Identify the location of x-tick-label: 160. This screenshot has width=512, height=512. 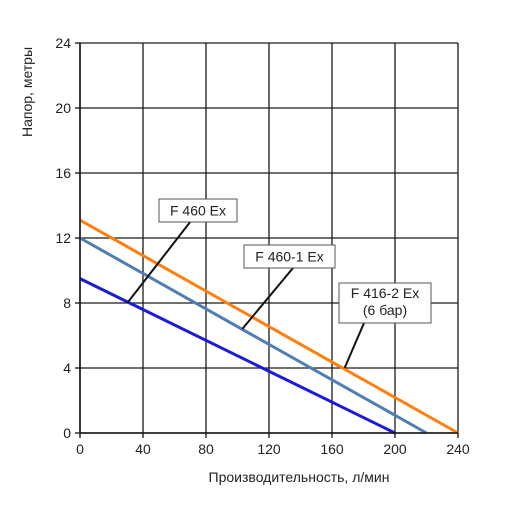
(332, 449).